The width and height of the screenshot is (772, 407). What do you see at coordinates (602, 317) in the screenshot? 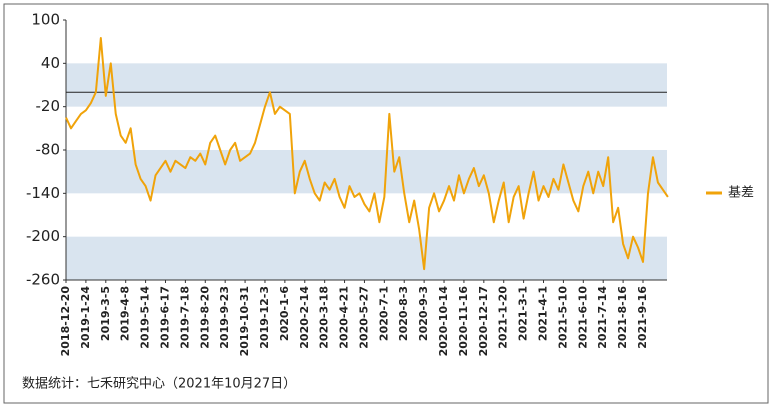
I see `x-tick-label: 2021-7-14` at bounding box center [602, 317].